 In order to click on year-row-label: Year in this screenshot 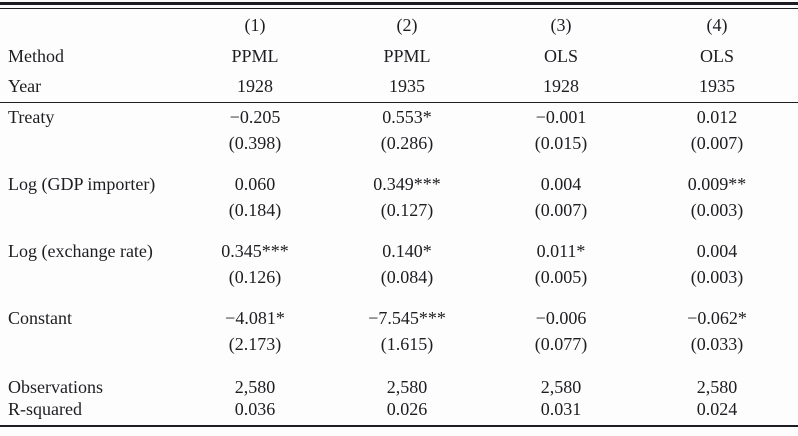, I will do `click(91, 87)`.